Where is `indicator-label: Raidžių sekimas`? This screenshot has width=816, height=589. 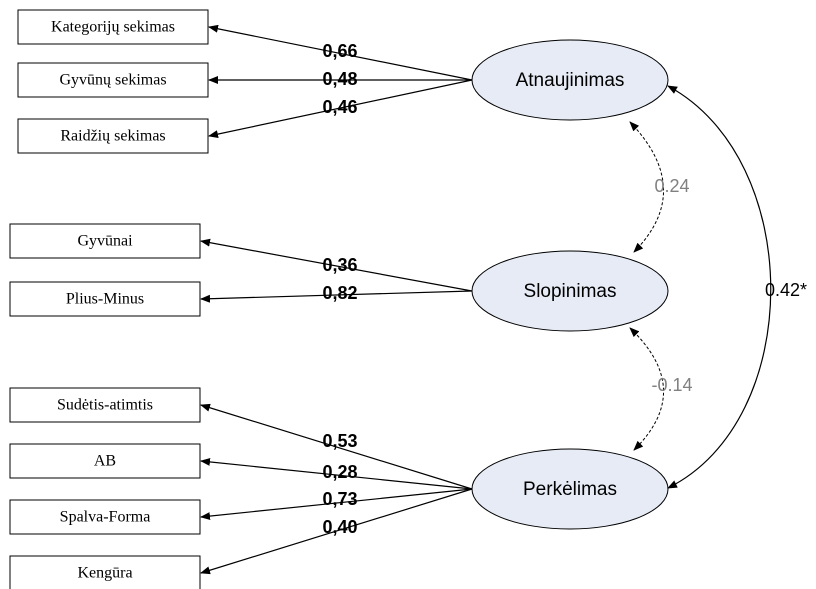 indicator-label: Raidžių sekimas is located at coordinates (112, 136).